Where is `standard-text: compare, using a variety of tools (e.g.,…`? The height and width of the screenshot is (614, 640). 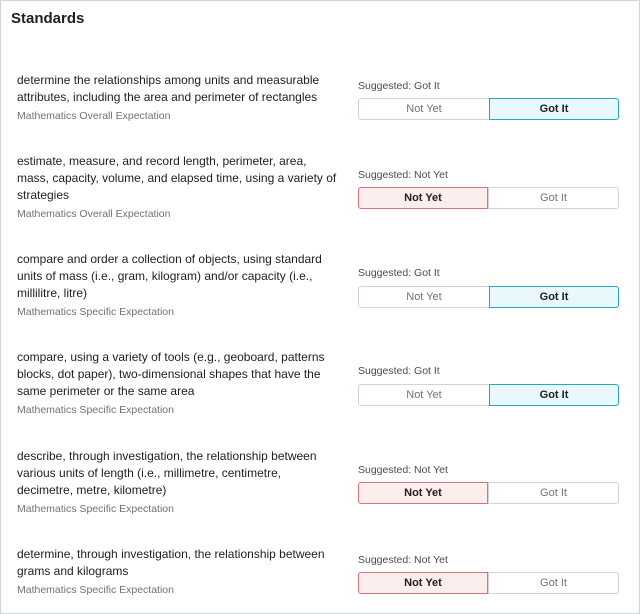 standard-text: compare, using a variety of tools (e.g.,… is located at coordinates (171, 374).